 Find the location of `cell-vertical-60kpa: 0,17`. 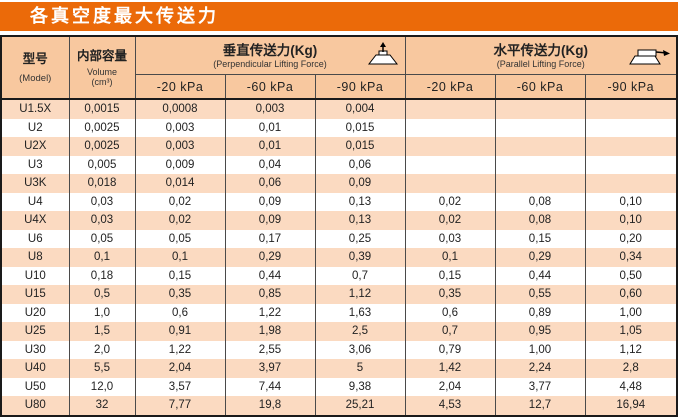

cell-vertical-60kpa: 0,17 is located at coordinates (270, 238).